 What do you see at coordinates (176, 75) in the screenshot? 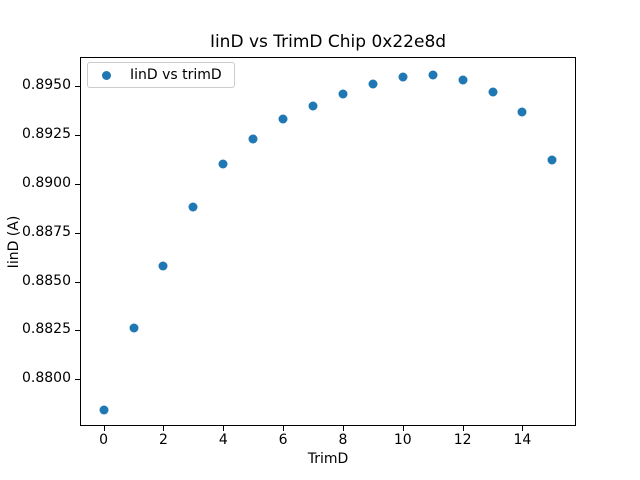
I see `legend-label: IinD vs trimD` at bounding box center [176, 75].